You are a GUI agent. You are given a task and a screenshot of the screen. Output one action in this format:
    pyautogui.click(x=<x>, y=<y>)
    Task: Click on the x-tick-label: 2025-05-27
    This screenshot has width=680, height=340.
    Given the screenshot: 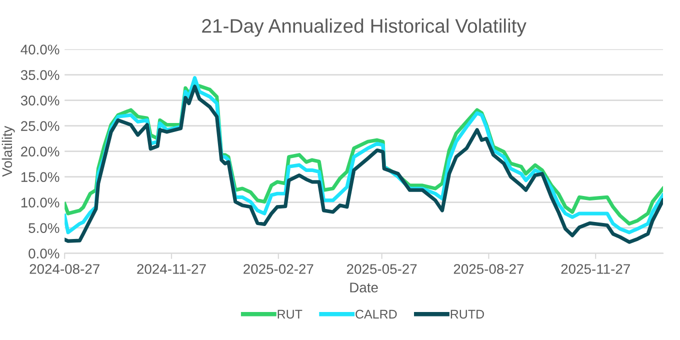 What is the action you would take?
    pyautogui.click(x=381, y=269)
    